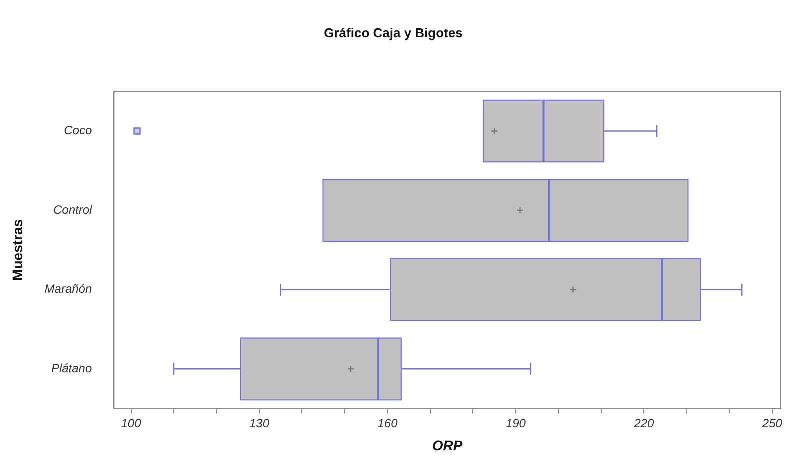 The image size is (789, 463). Describe the element at coordinates (644, 423) in the screenshot. I see `x-tick-label: 220` at that location.